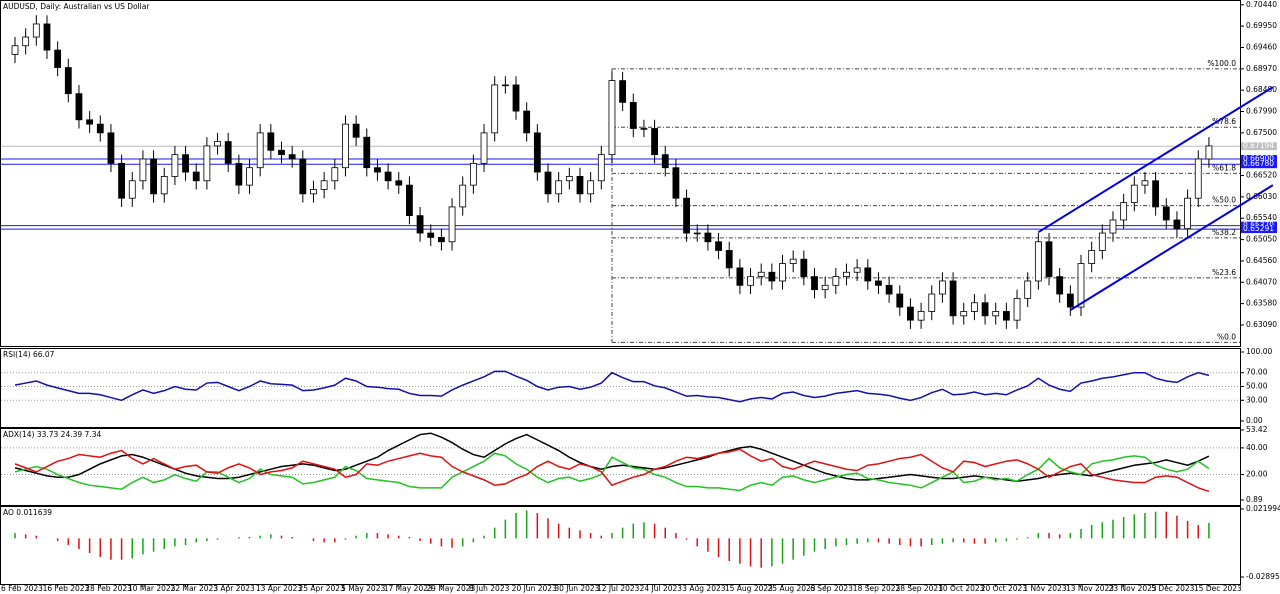 The width and height of the screenshot is (1280, 594). Describe the element at coordinates (1257, 447) in the screenshot. I see `y-tick-label: 40.00` at that location.